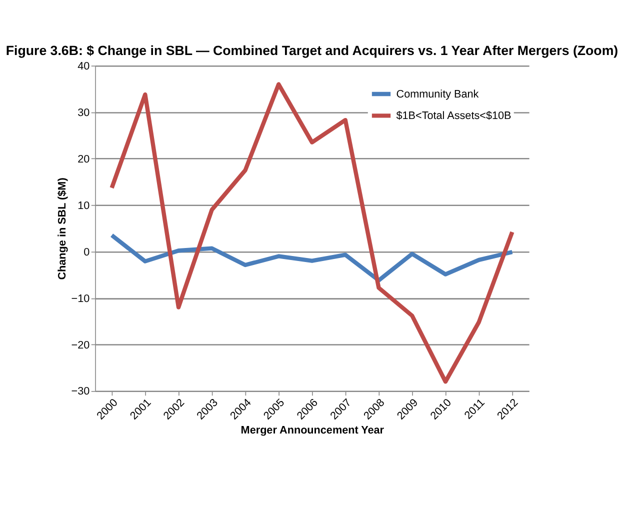 This screenshot has height=510, width=624. What do you see at coordinates (84, 159) in the screenshot?
I see `y-tick-label: 20` at bounding box center [84, 159].